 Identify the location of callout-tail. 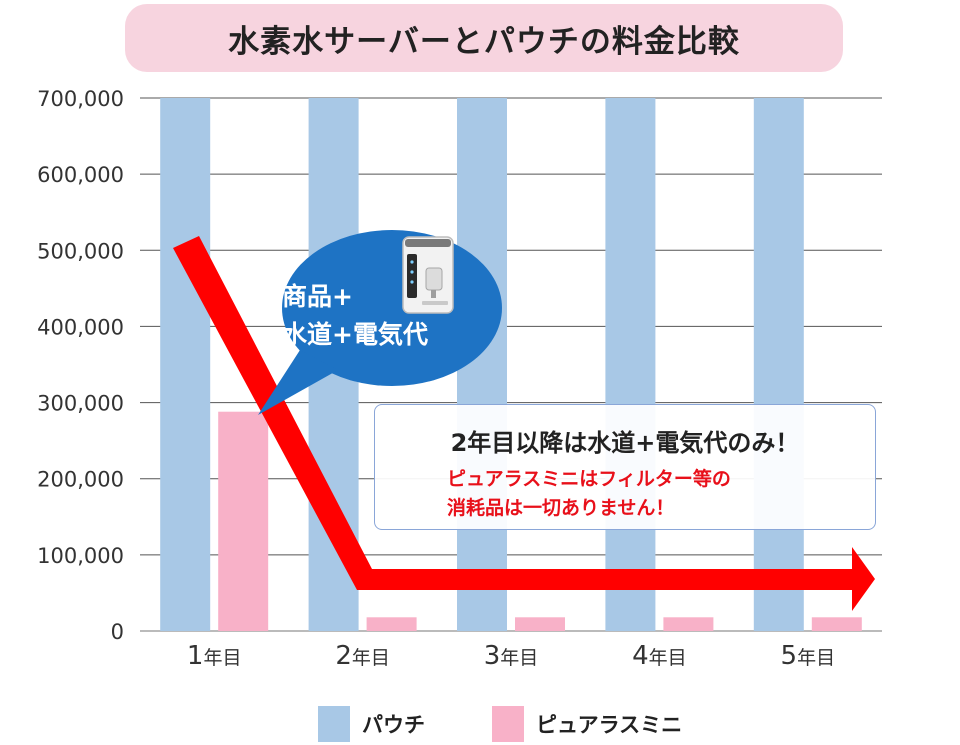
(298, 382).